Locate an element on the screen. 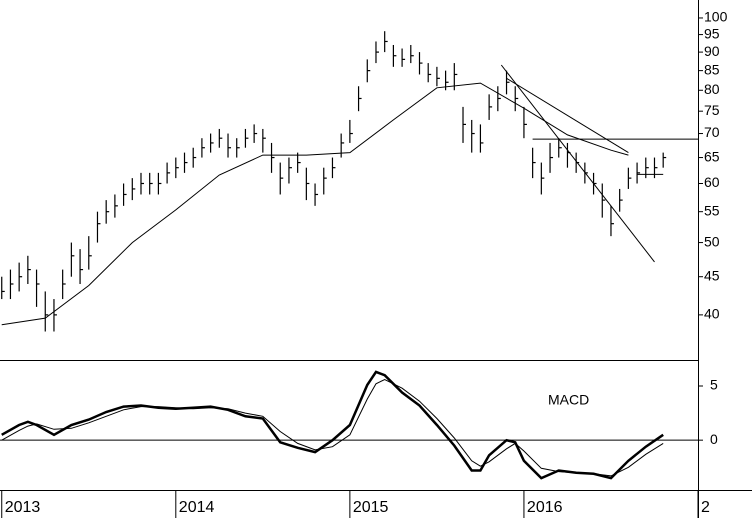 The width and height of the screenshot is (752, 518). x-tick-label: 2015 is located at coordinates (371, 507).